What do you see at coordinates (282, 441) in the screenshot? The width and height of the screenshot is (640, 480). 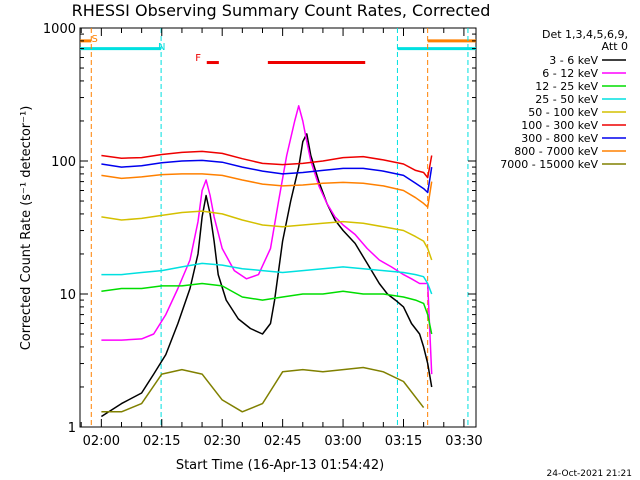 I see `x-tick-label-3: 02:45` at bounding box center [282, 441].